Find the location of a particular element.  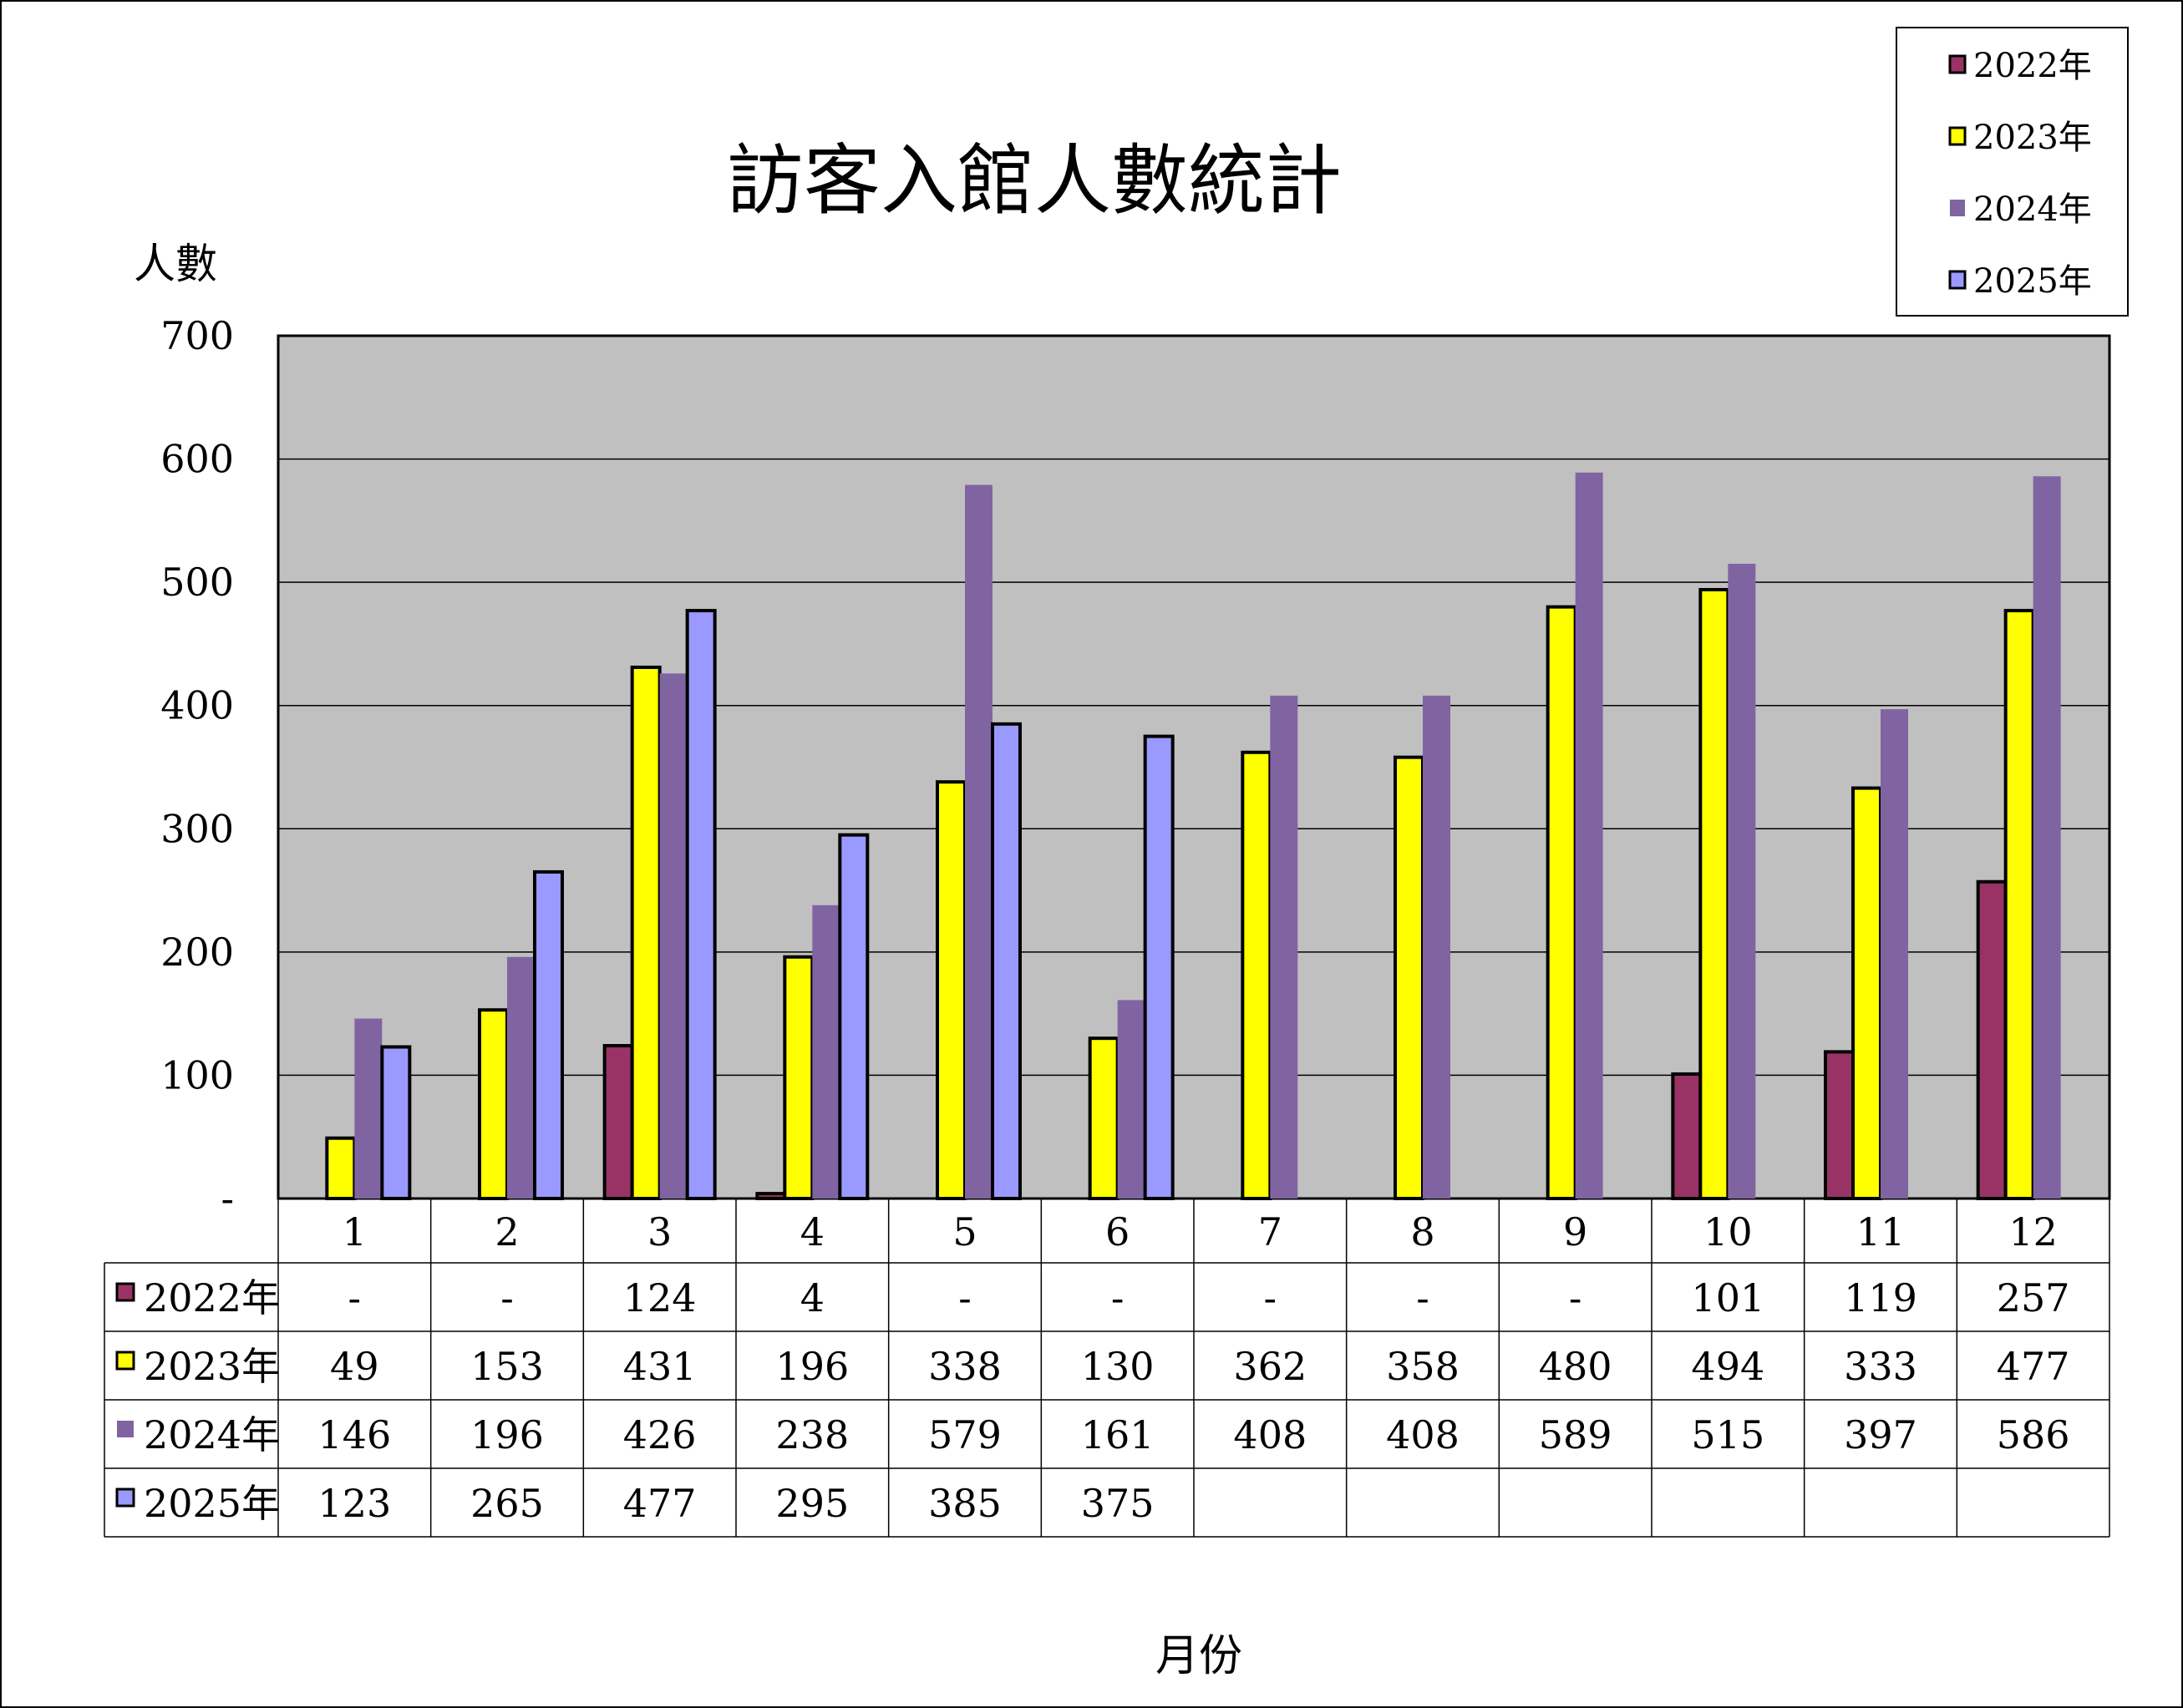

data-label: 579 is located at coordinates (965, 1435).